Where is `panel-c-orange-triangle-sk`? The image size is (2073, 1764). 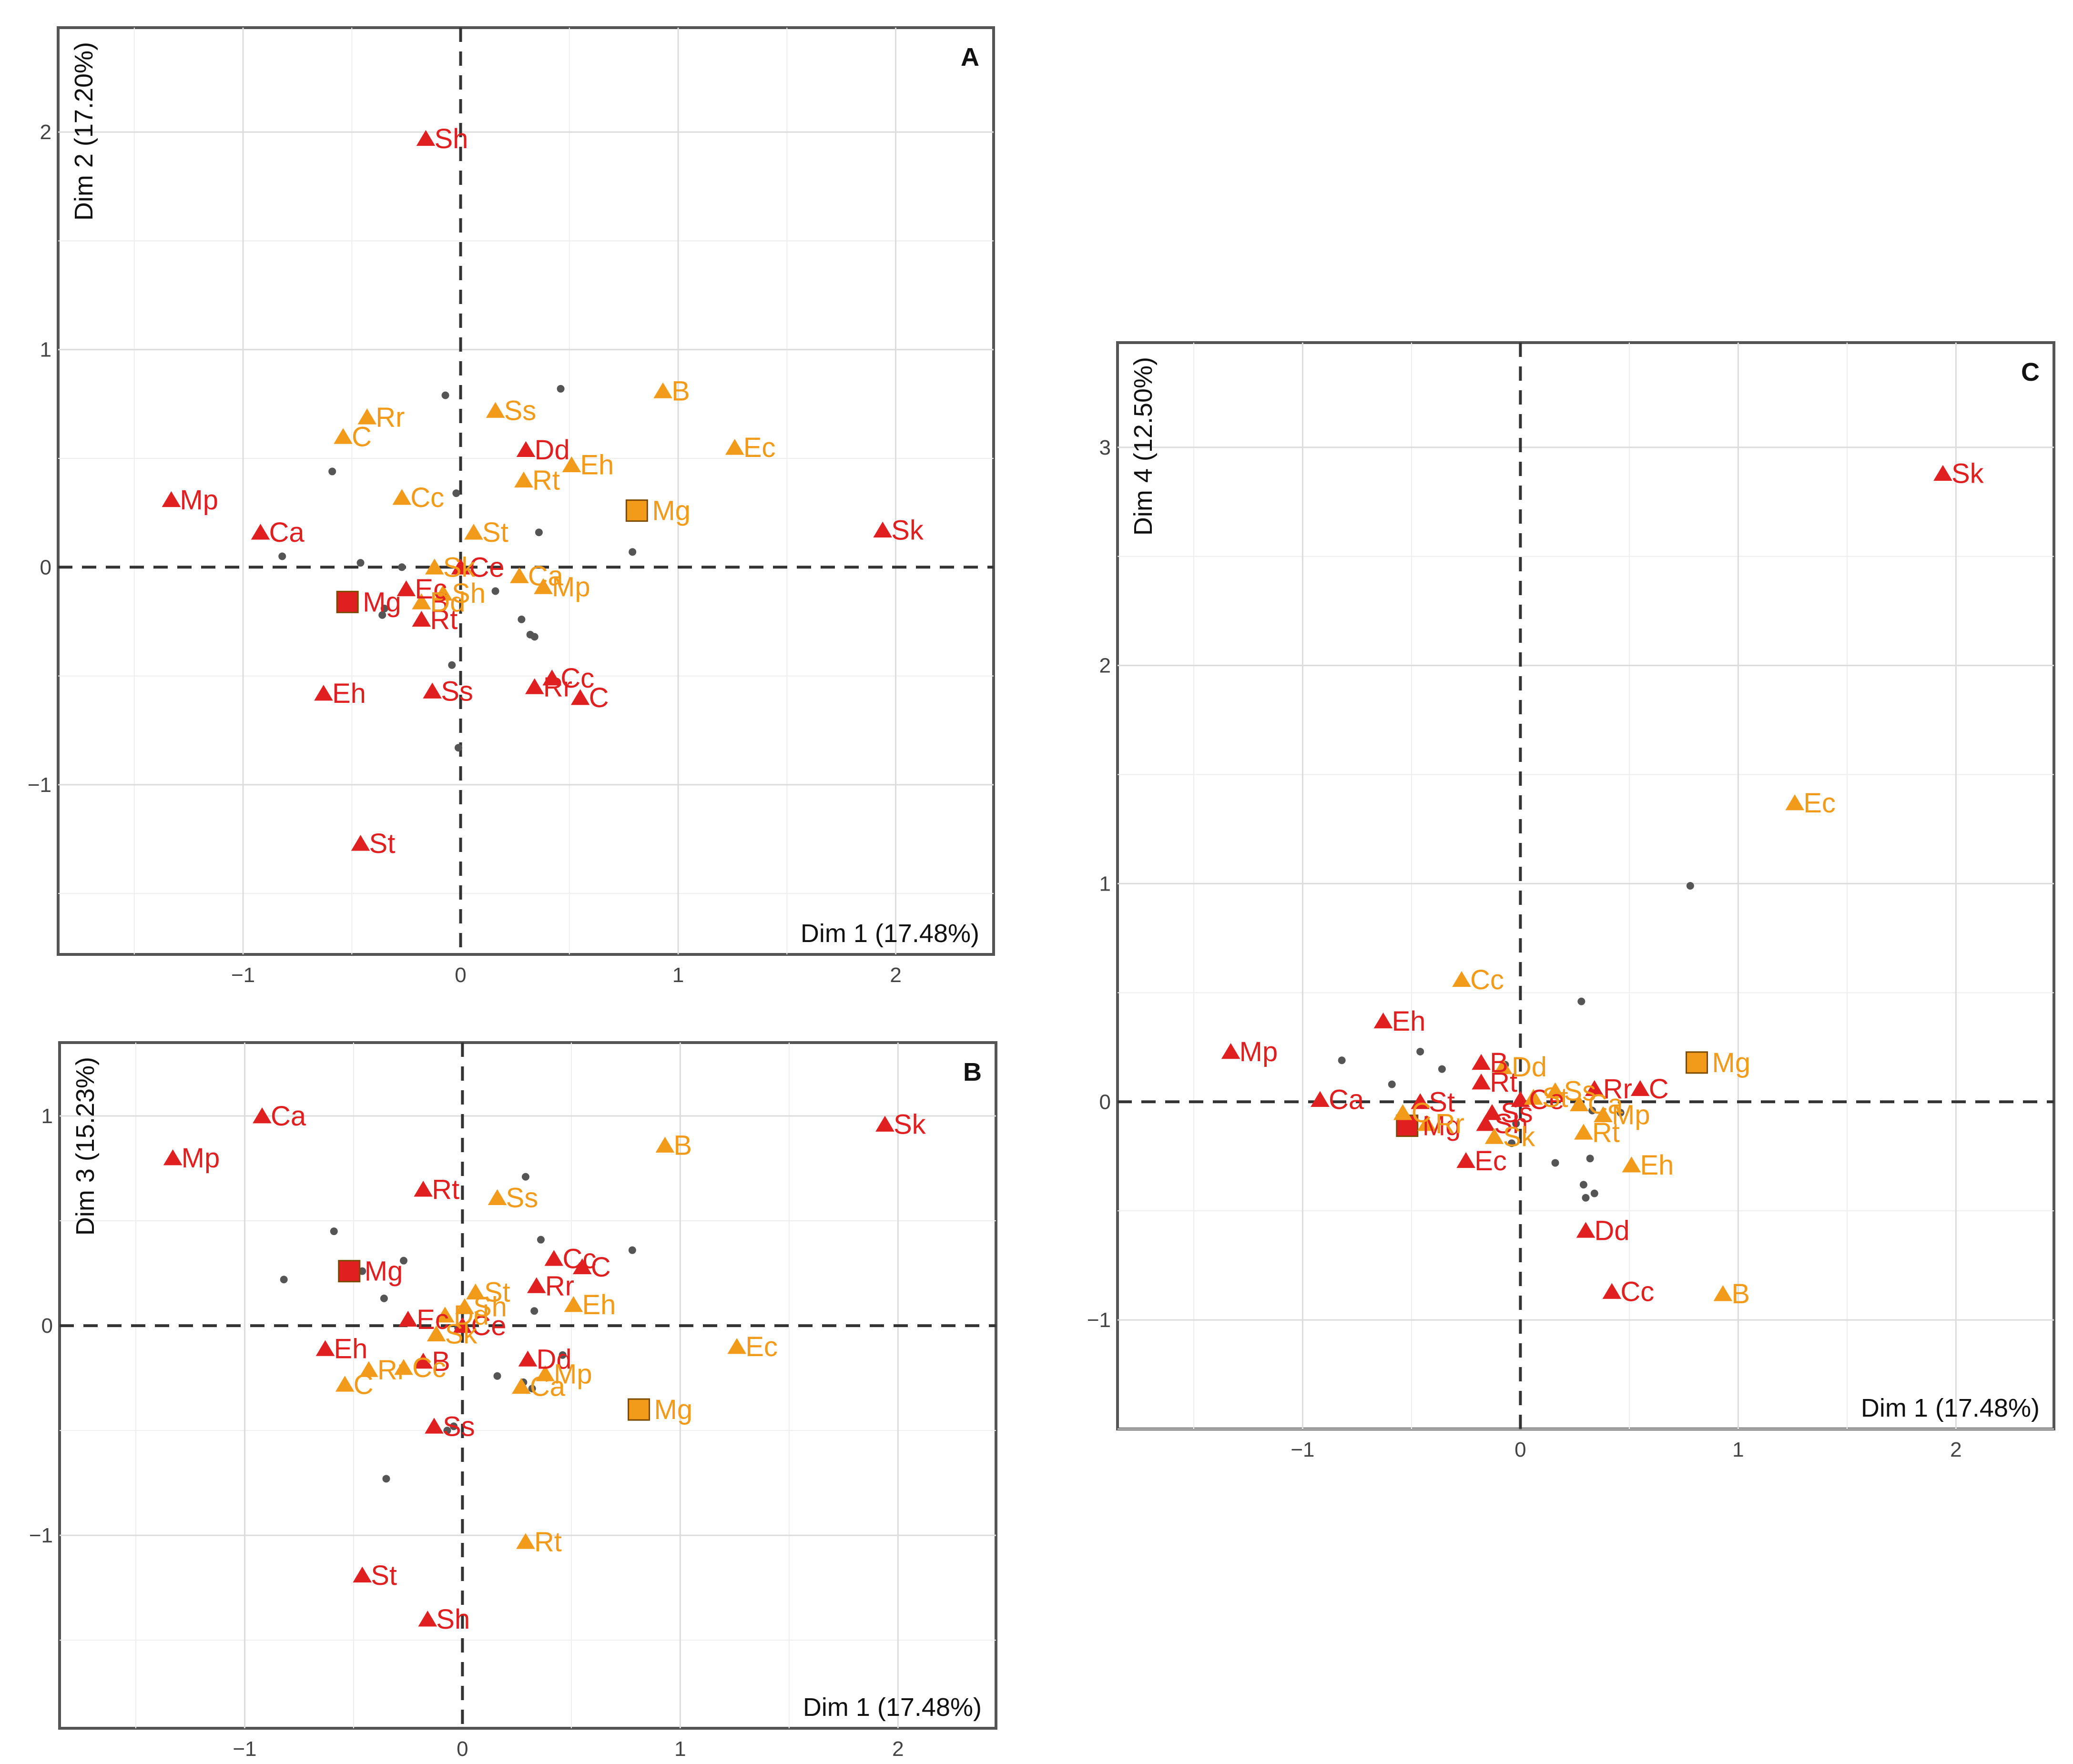 panel-c-orange-triangle-sk is located at coordinates (1494, 1136).